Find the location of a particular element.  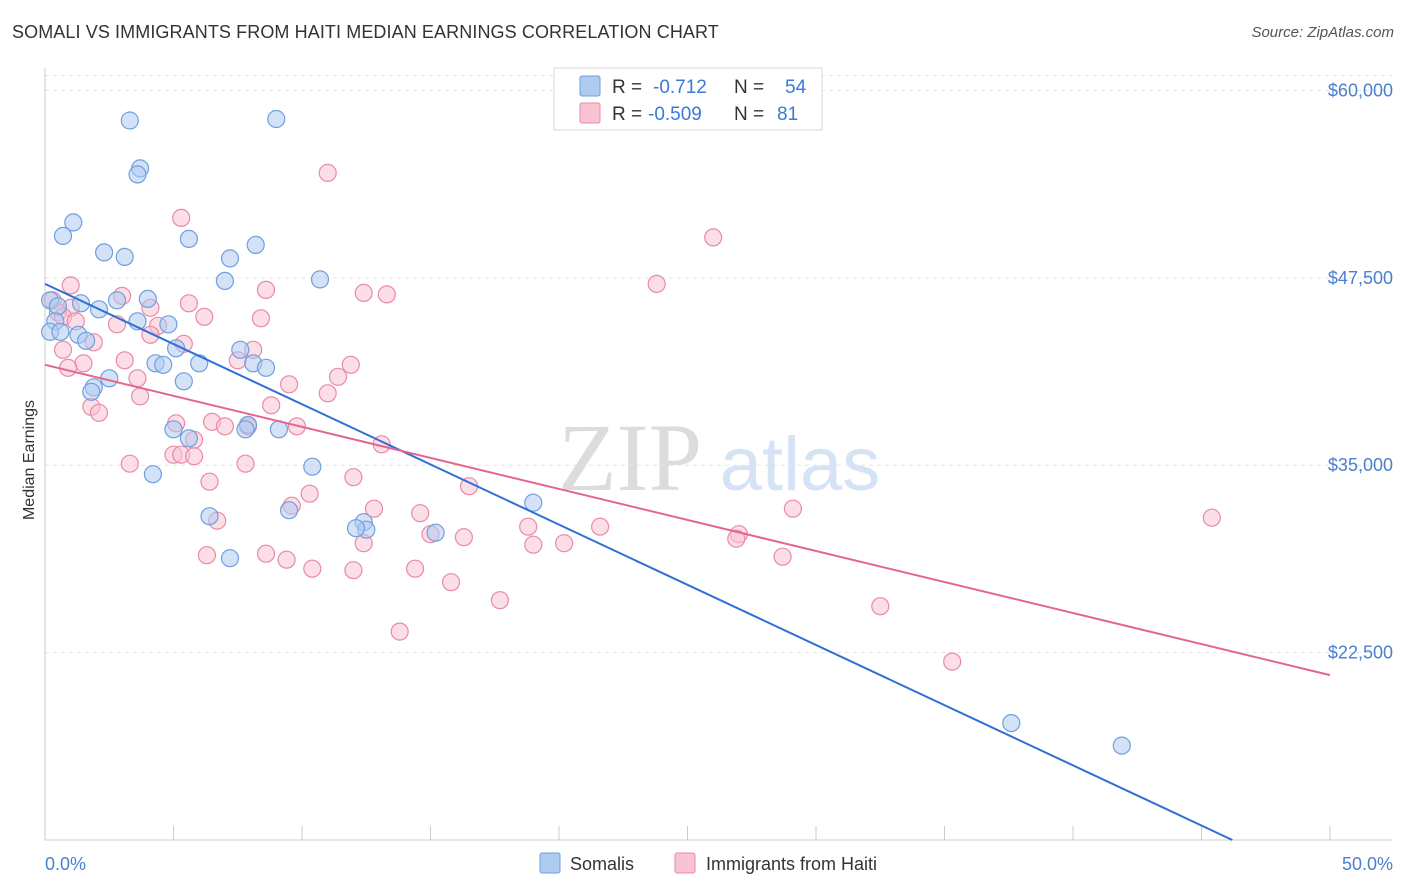

legend-bottom-swatch-somalis is located at coordinates (550, 863).